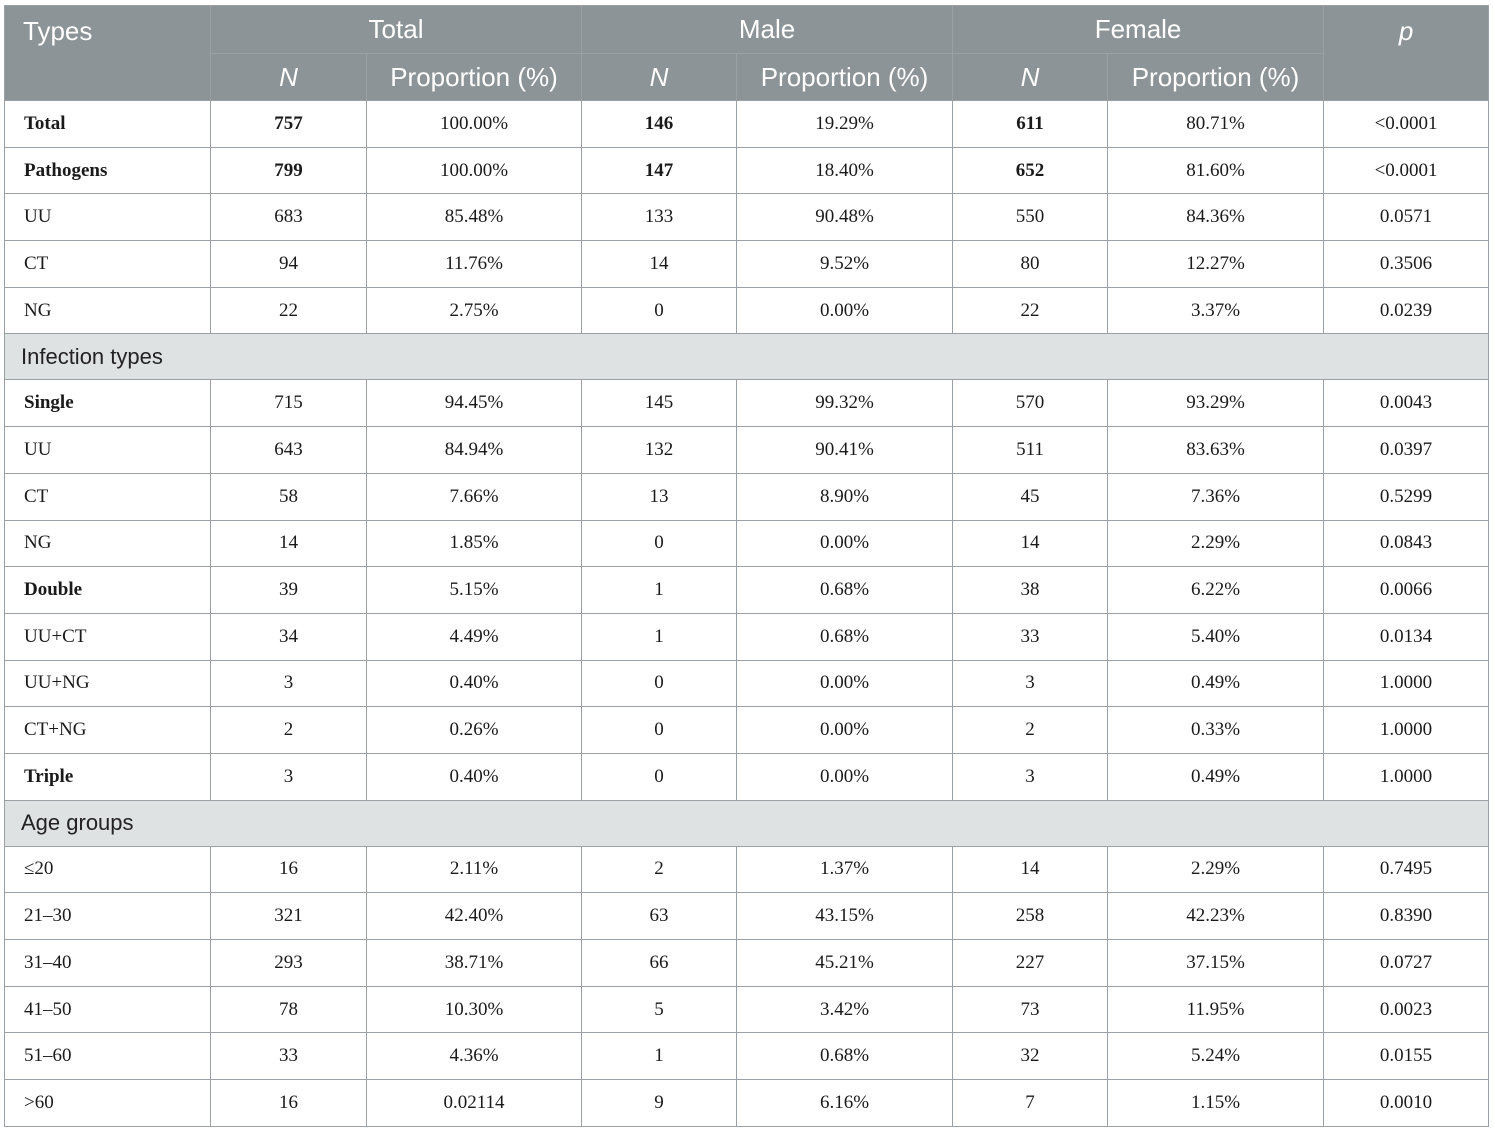 The image size is (1494, 1134). I want to click on table-row: ≤20 16 2.11% 2 1.37% 14 2.29% 0.7495, so click(747, 869).